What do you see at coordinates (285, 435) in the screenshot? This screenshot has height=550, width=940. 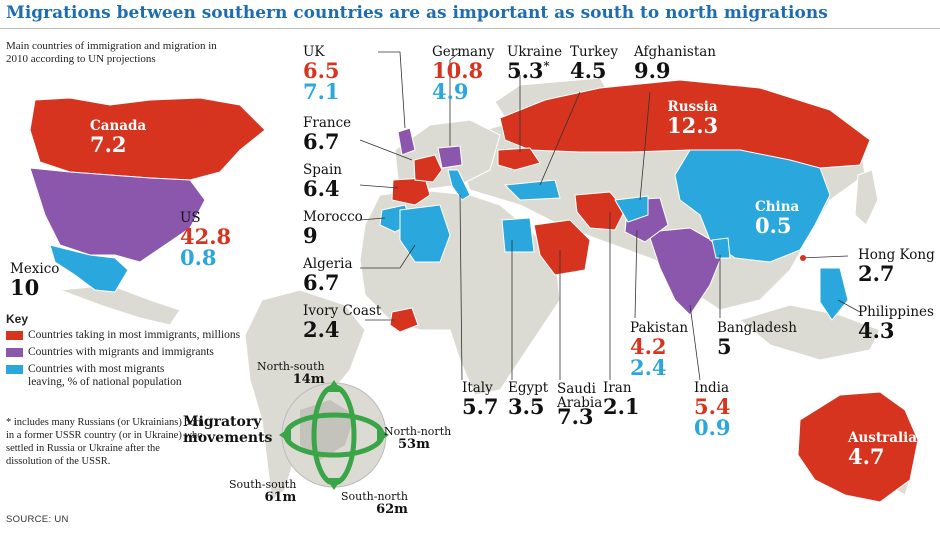 I see `west-arrow` at bounding box center [285, 435].